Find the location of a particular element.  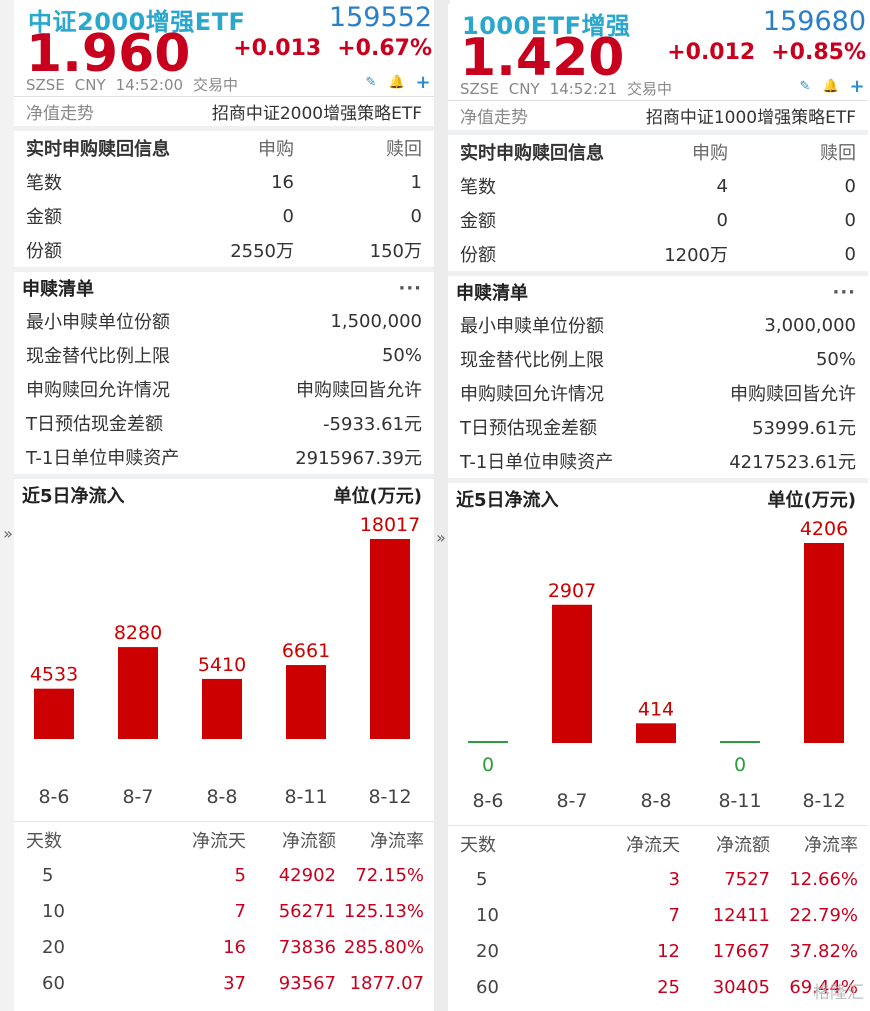

stats-header: 天数 净流天 净流额 净流率 is located at coordinates (224, 839).